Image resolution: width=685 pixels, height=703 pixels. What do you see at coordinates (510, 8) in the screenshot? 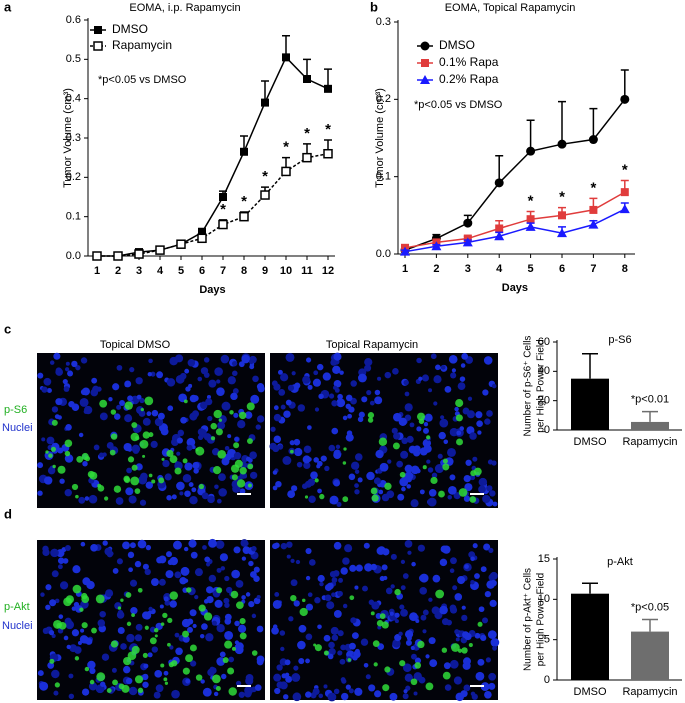
I see `chart-title: EOMA, Topical Rapamycin` at bounding box center [510, 8].